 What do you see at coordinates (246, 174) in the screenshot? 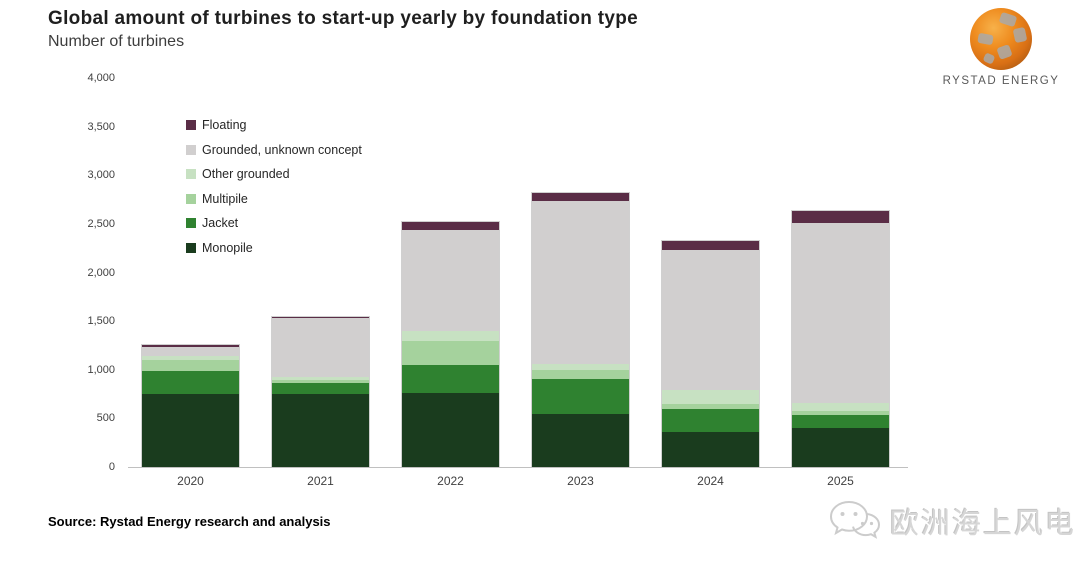
I see `legend-label: Other grounded` at bounding box center [246, 174].